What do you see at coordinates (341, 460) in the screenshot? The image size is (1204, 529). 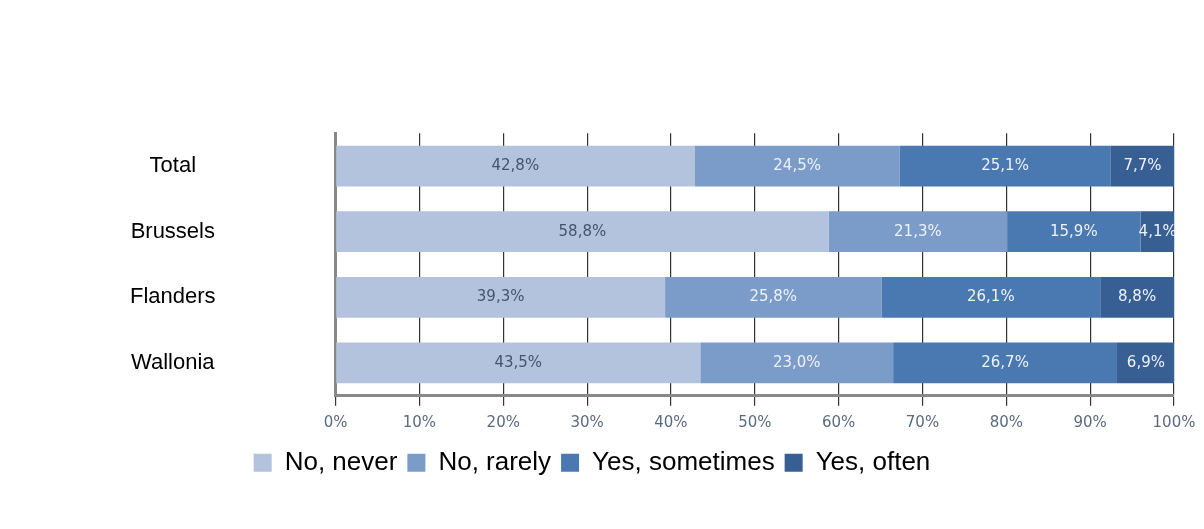 I see `legend-label: No, never` at bounding box center [341, 460].